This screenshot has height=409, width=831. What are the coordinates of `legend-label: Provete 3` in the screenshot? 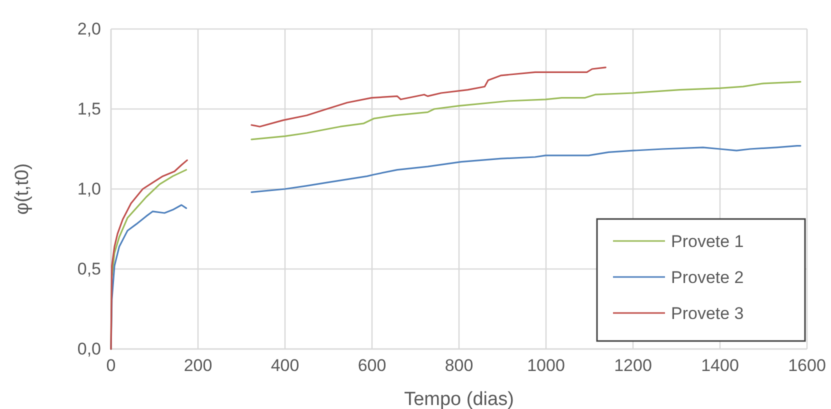 It's located at (707, 313).